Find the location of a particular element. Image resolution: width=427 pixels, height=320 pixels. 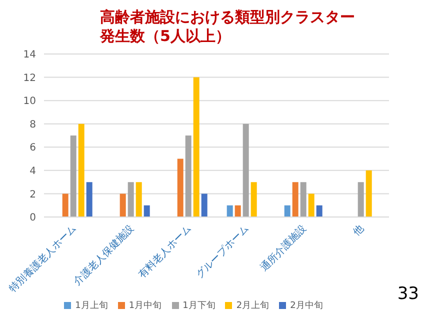

x-tick-label: 有料老人ホーム is located at coordinates (165, 251).